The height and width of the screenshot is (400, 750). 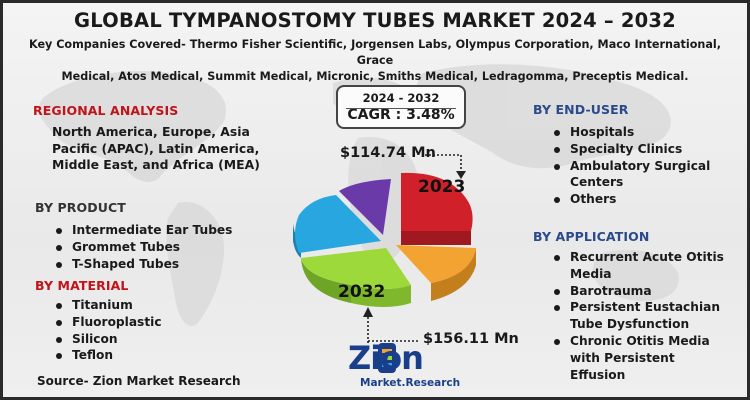 I want to click on list-item-continuation-text: Tube Dysfunction, so click(x=630, y=324).